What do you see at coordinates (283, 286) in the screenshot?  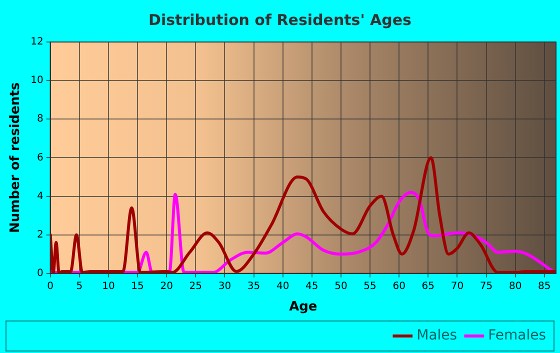 I see `x-tick-label: 40` at bounding box center [283, 286].